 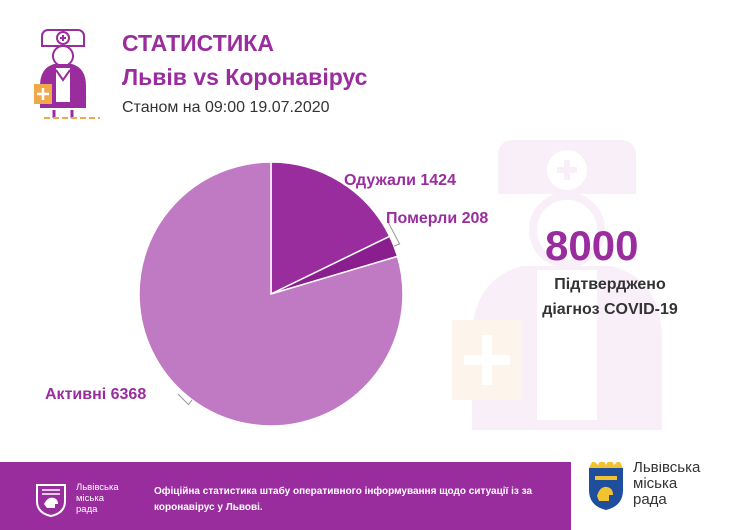 What do you see at coordinates (90, 498) in the screenshot?
I see `footer-left-logo-line2: міська` at bounding box center [90, 498].